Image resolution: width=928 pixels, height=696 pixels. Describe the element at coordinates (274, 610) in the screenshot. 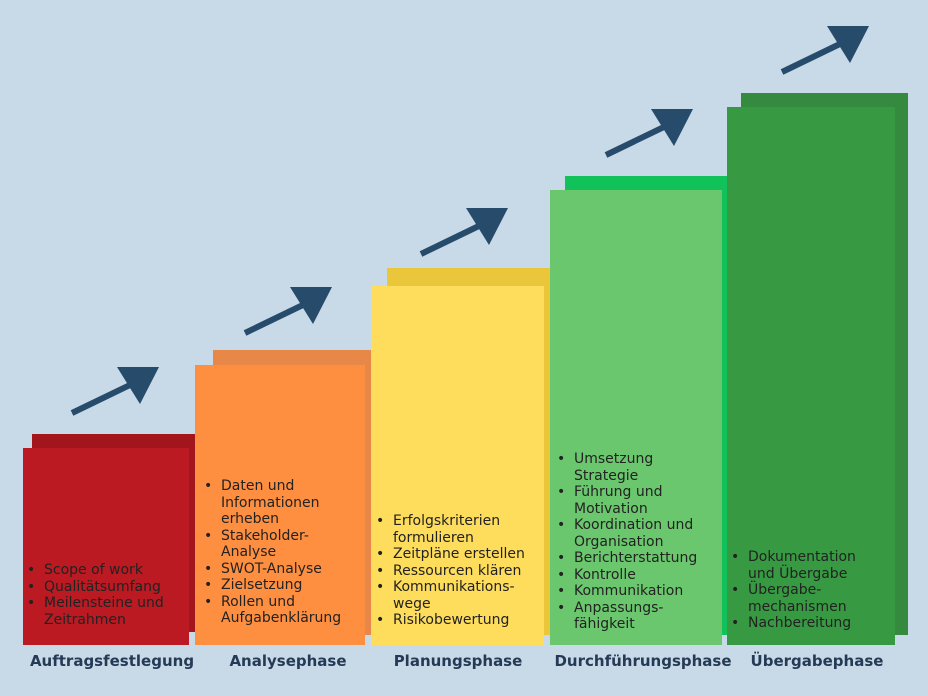

I see `list-item: Rollen und Aufgabenklärung` at that location.